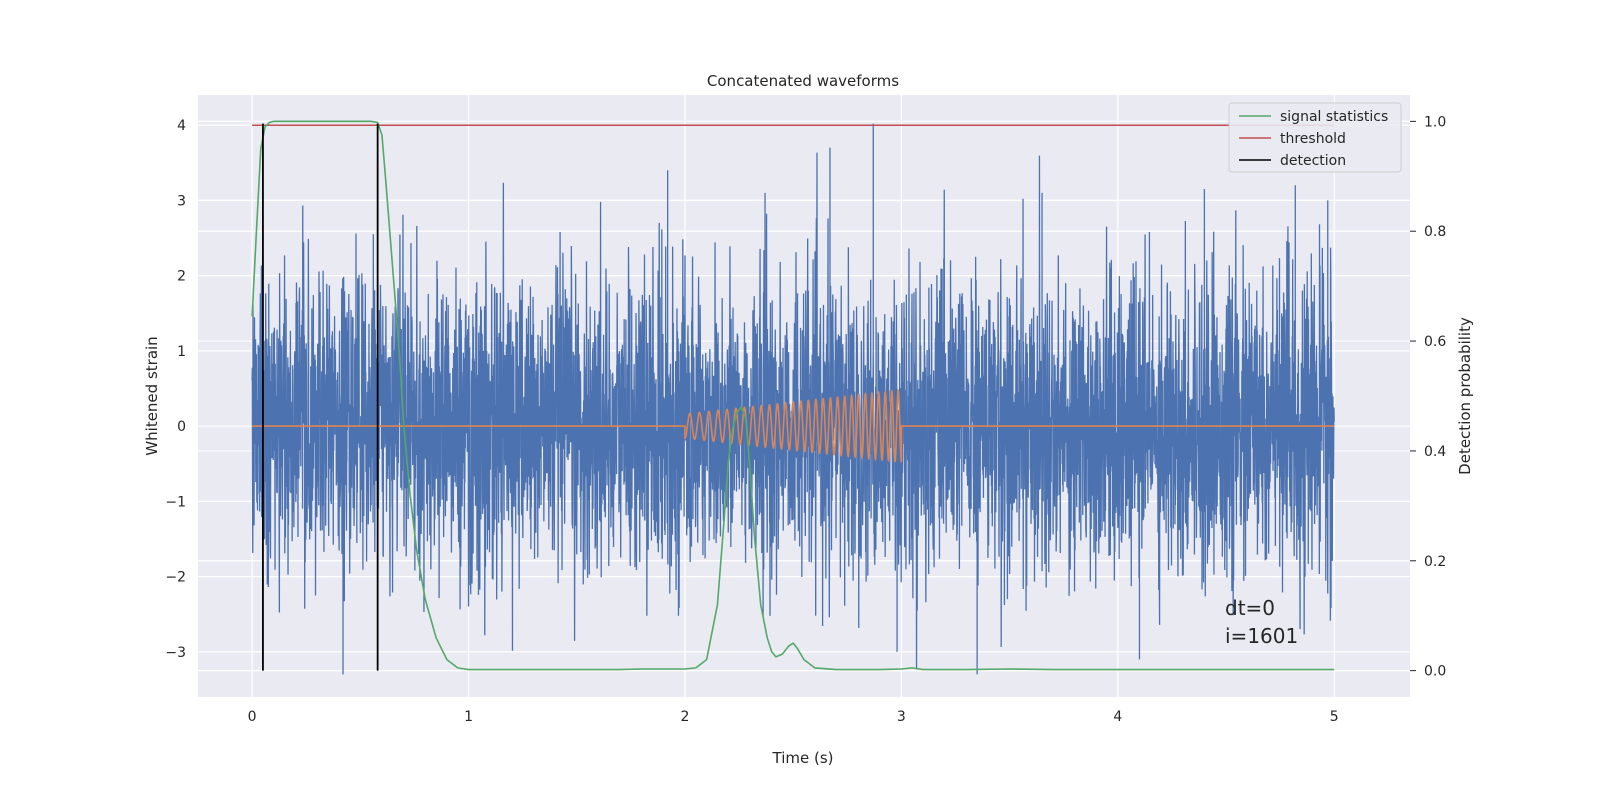 The height and width of the screenshot is (800, 1600). Describe the element at coordinates (1117, 717) in the screenshot. I see `x-tick-label: 4` at that location.